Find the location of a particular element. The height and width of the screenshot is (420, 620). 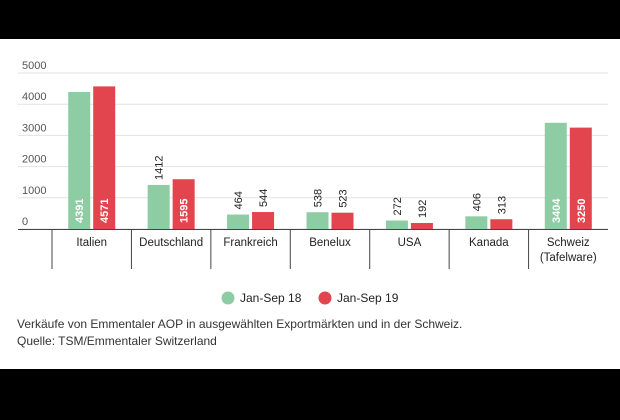

legend: Jan-Sep 18 Jan-Sep 19 is located at coordinates (310, 298).